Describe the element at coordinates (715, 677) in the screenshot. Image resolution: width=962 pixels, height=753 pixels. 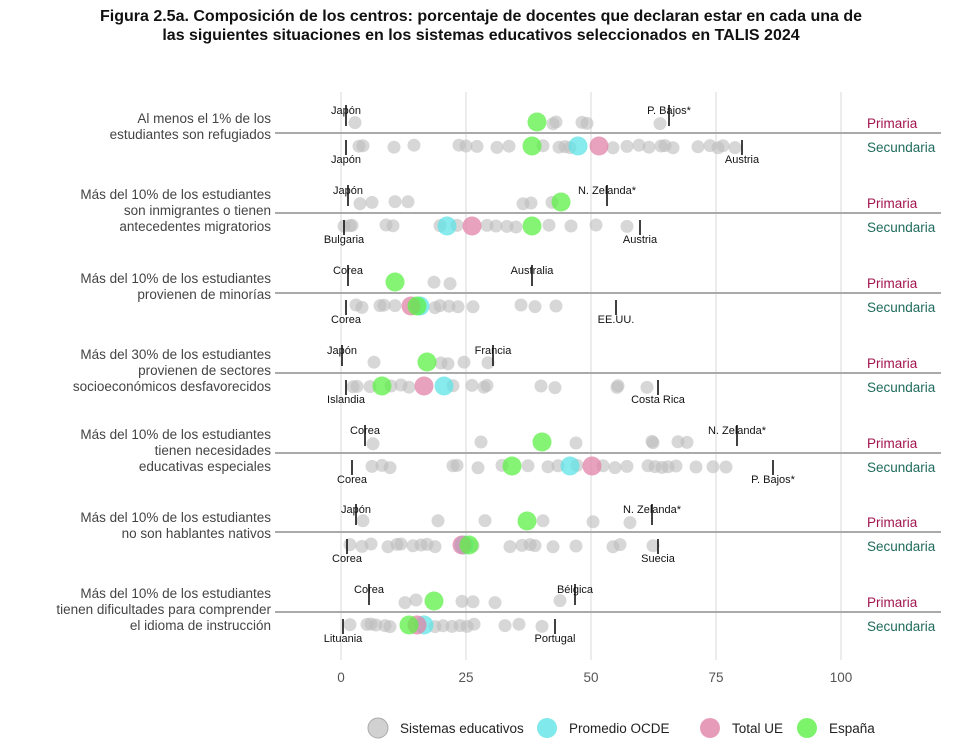
I see `x-tick-label: 75` at that location.